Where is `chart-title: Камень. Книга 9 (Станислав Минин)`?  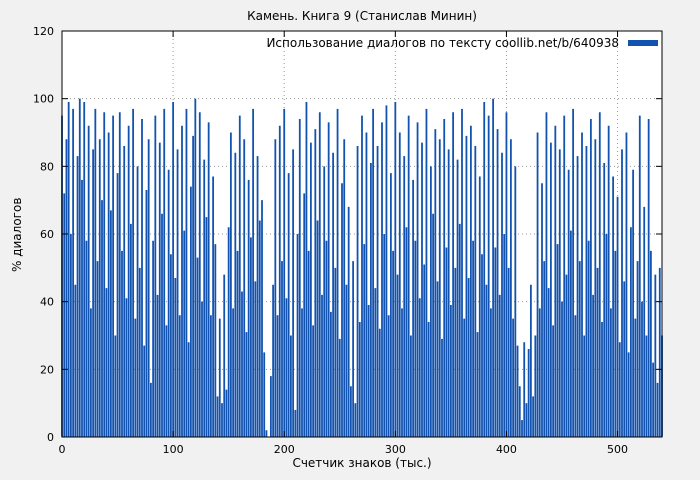 chart-title: Камень. Книга 9 (Станислав Минин) is located at coordinates (362, 16).